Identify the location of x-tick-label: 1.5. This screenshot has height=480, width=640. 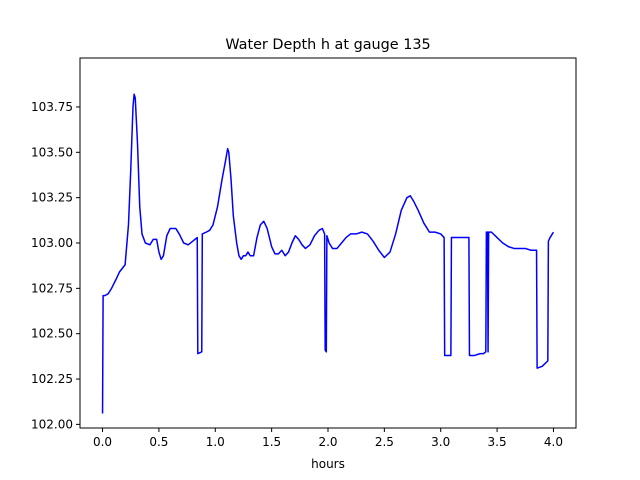
(271, 442).